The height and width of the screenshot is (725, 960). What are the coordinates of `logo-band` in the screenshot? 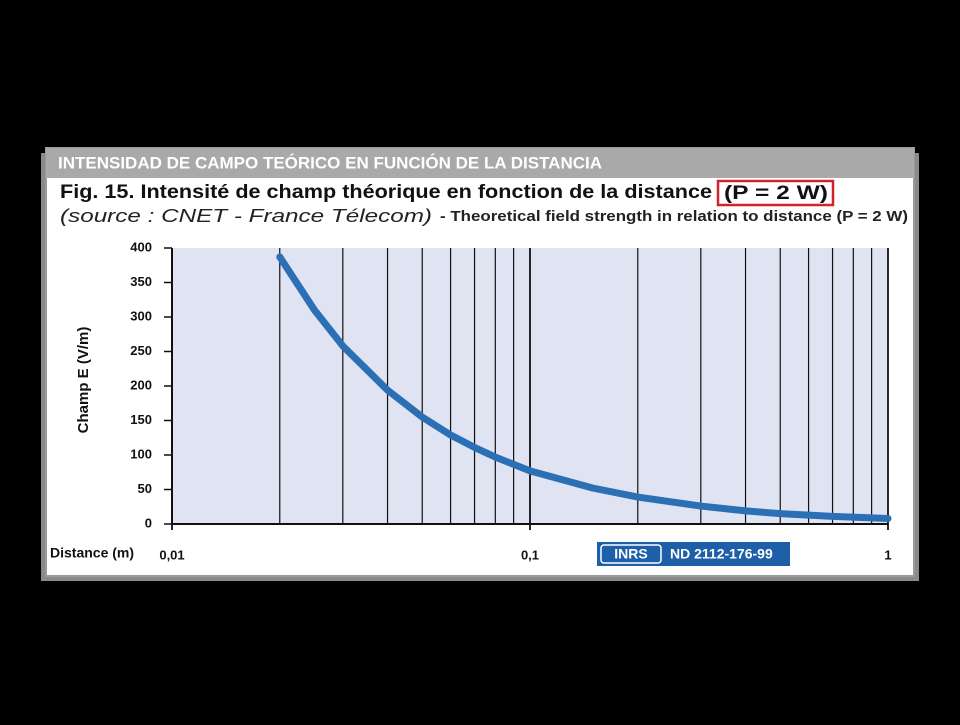 It's located at (693, 554).